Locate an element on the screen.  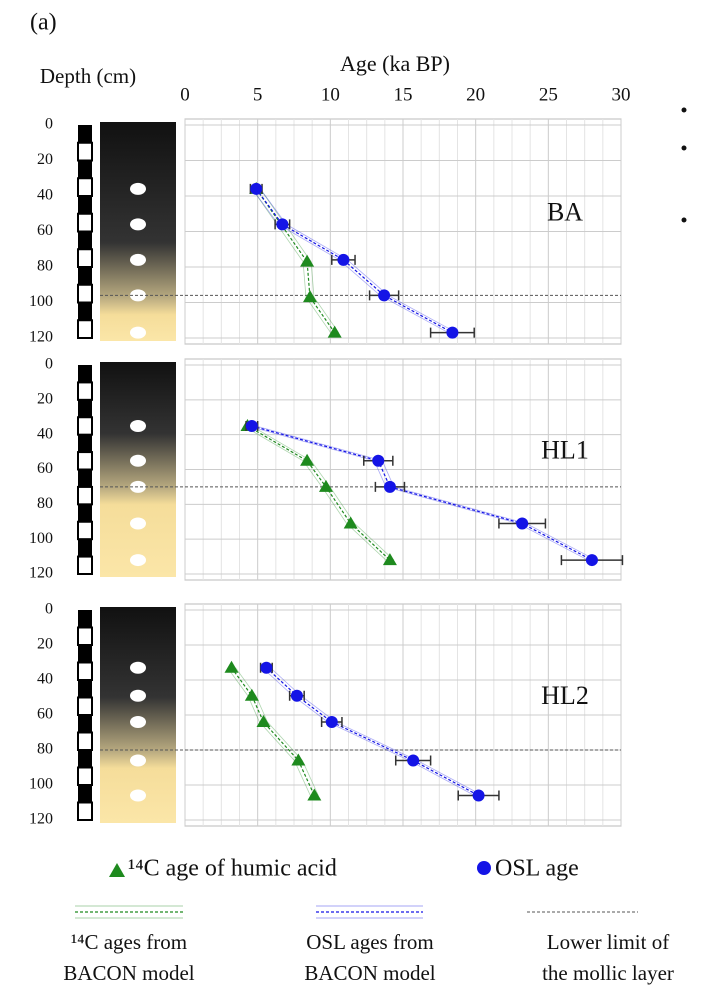
panel-label: BA is located at coordinates (565, 211).